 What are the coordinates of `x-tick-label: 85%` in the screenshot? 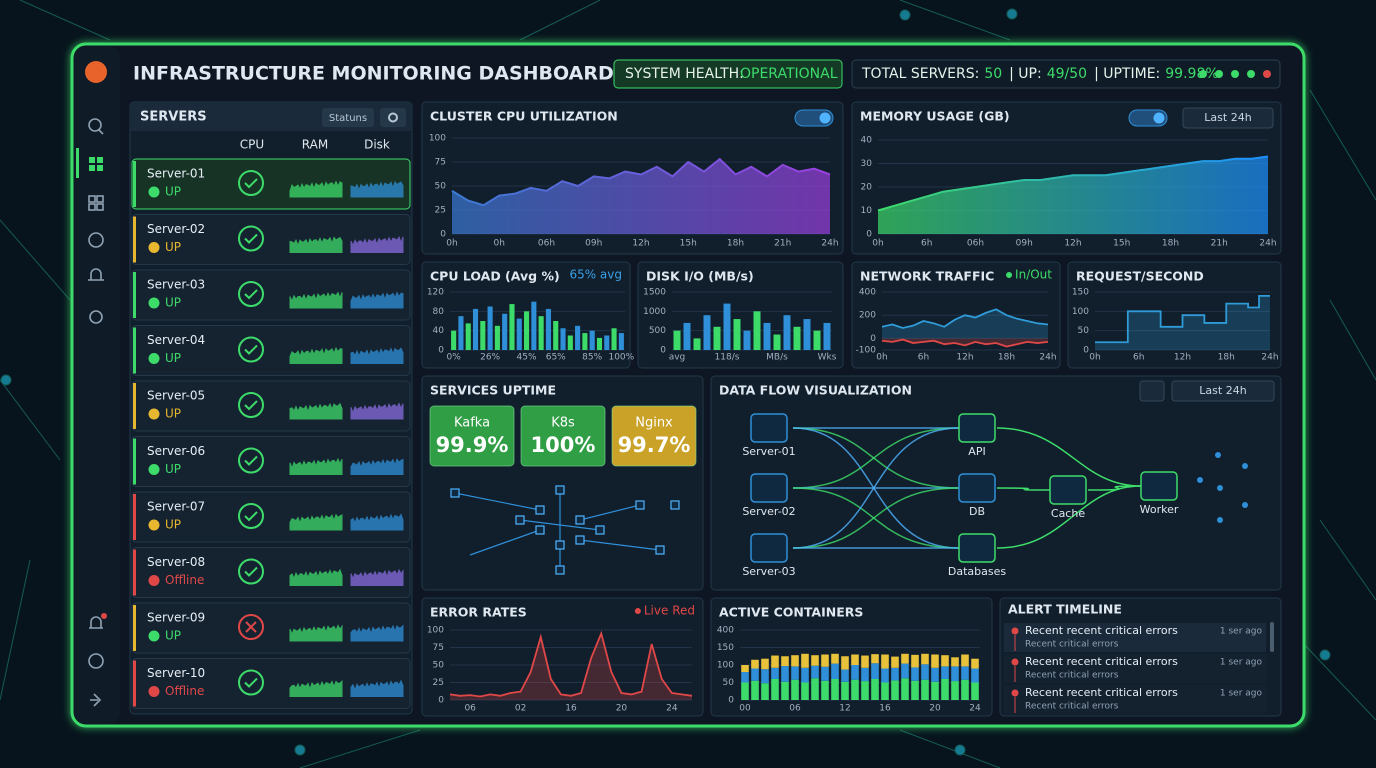 It's located at (592, 358).